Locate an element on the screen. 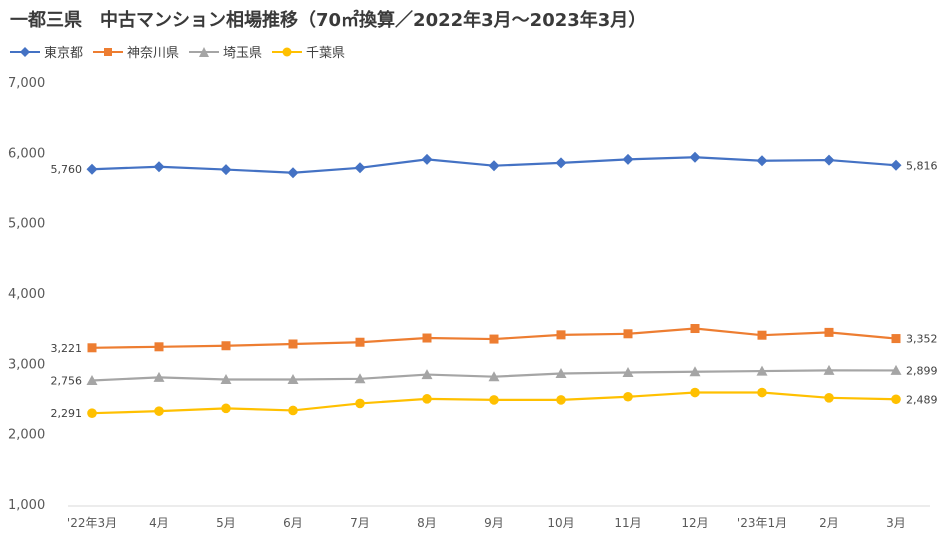 The image size is (940, 542). x-tick-label: 9月 is located at coordinates (494, 523).